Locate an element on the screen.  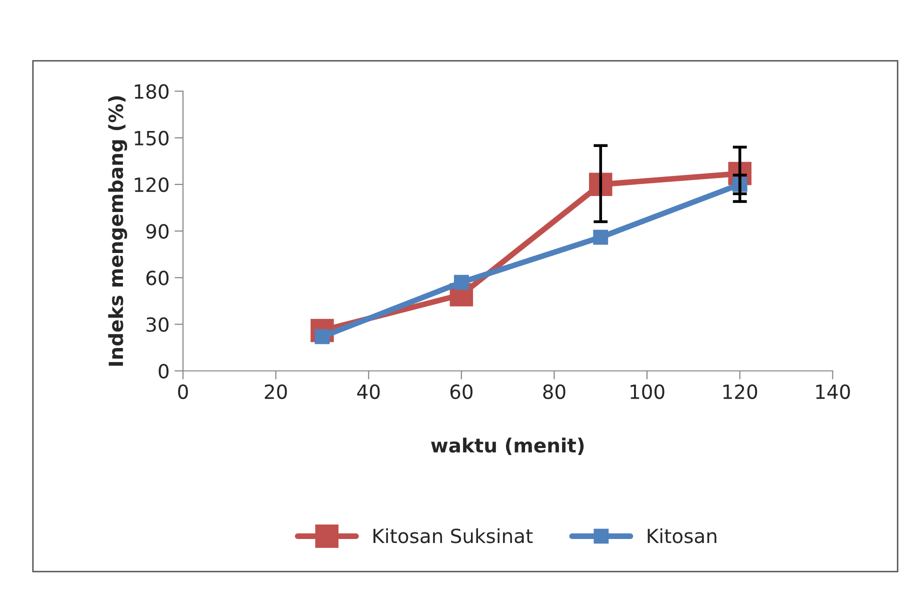
y-tick-label: 30 is located at coordinates (157, 324).